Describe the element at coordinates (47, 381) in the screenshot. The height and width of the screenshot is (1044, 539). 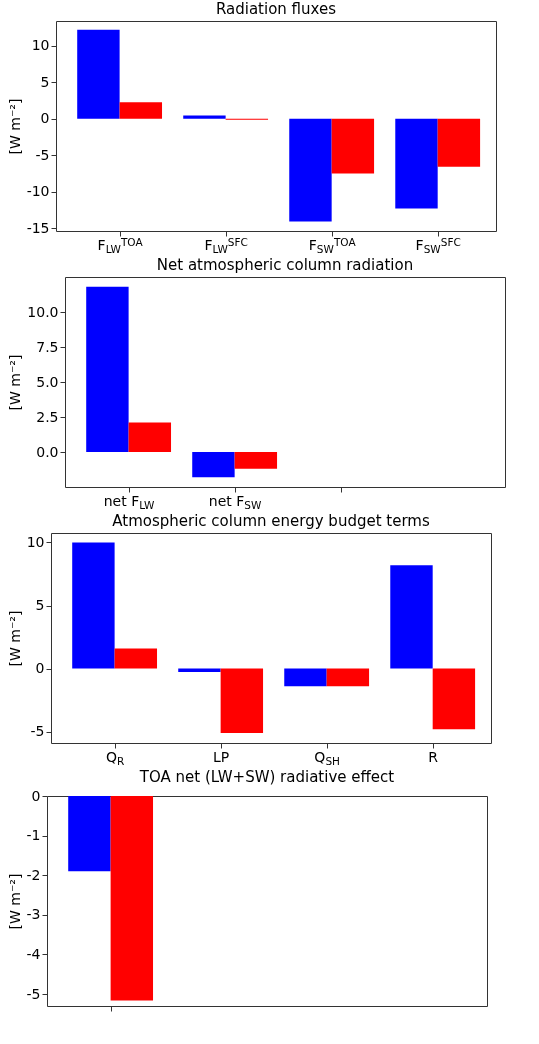
I see `y-tick-label: 5.0` at that location.